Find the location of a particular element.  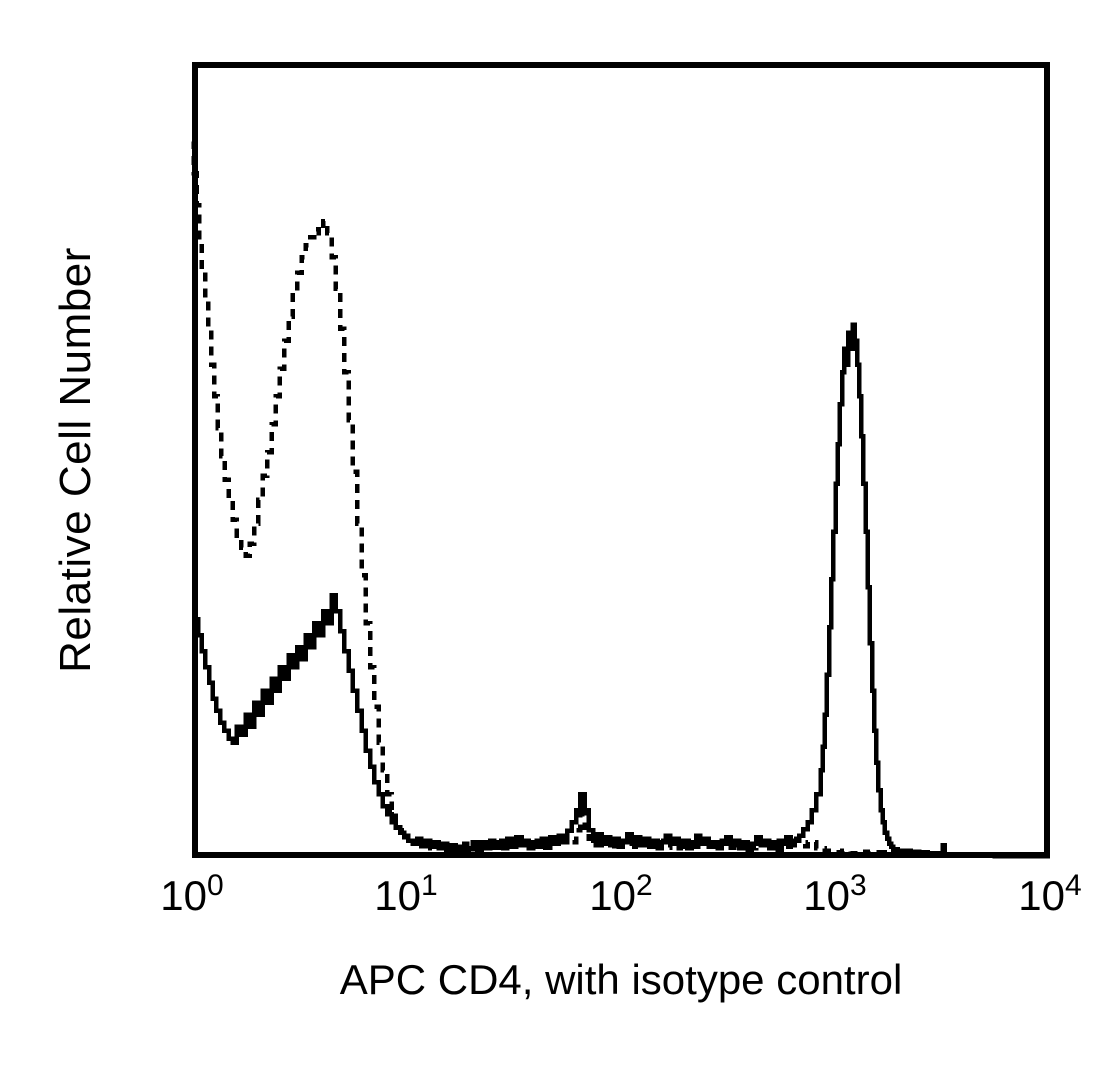

x-tick-exponent: 4 is located at coordinates (1073, 885).